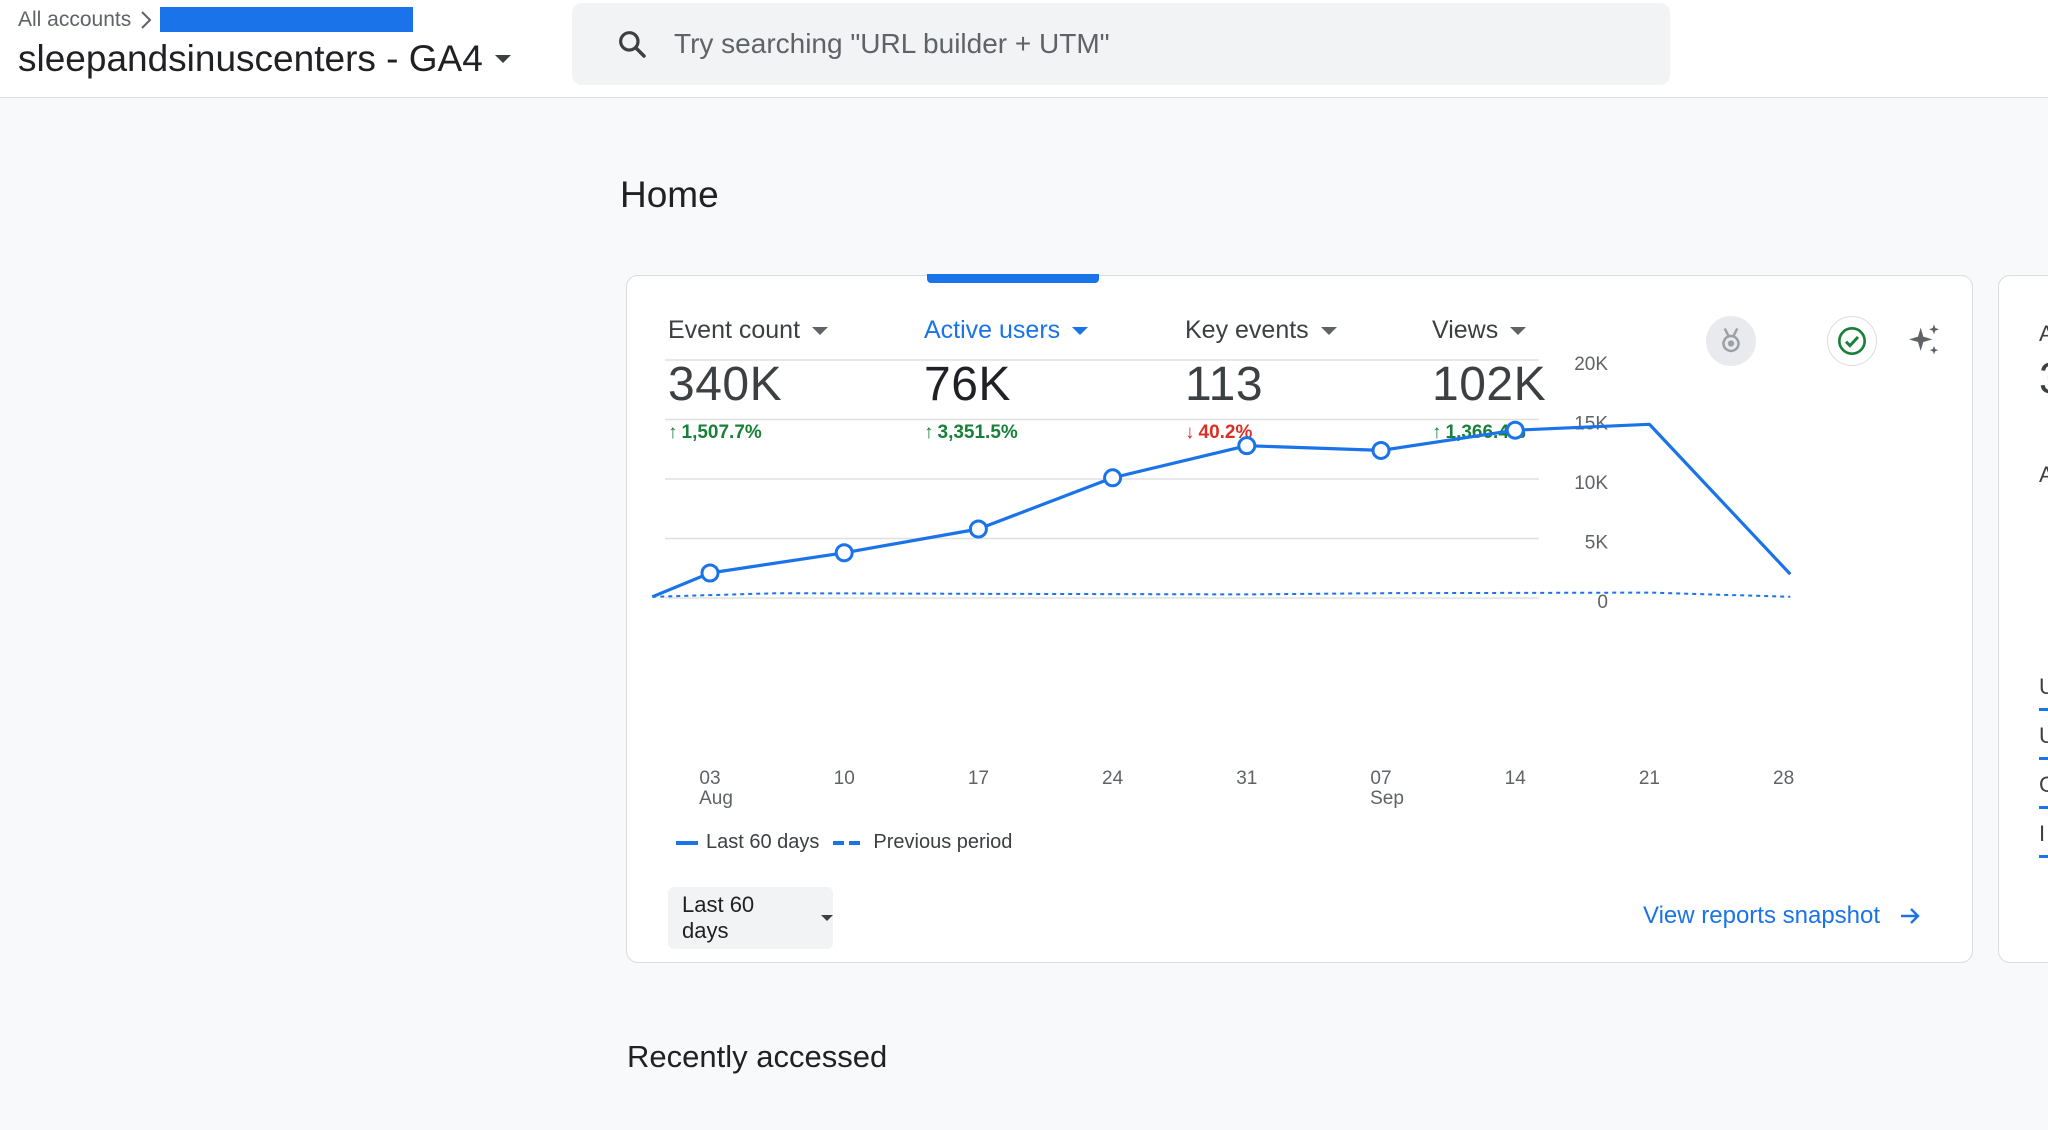  Describe the element at coordinates (1591, 483) in the screenshot. I see `y-tick-label: 10K` at that location.